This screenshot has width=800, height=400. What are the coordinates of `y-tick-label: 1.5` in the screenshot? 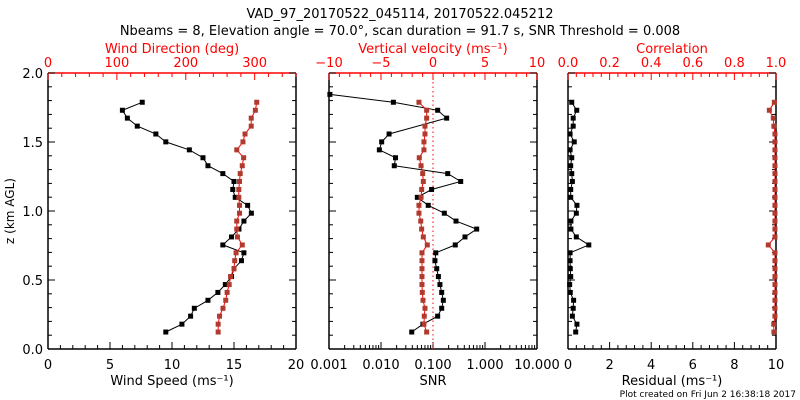 It's located at (32, 143).